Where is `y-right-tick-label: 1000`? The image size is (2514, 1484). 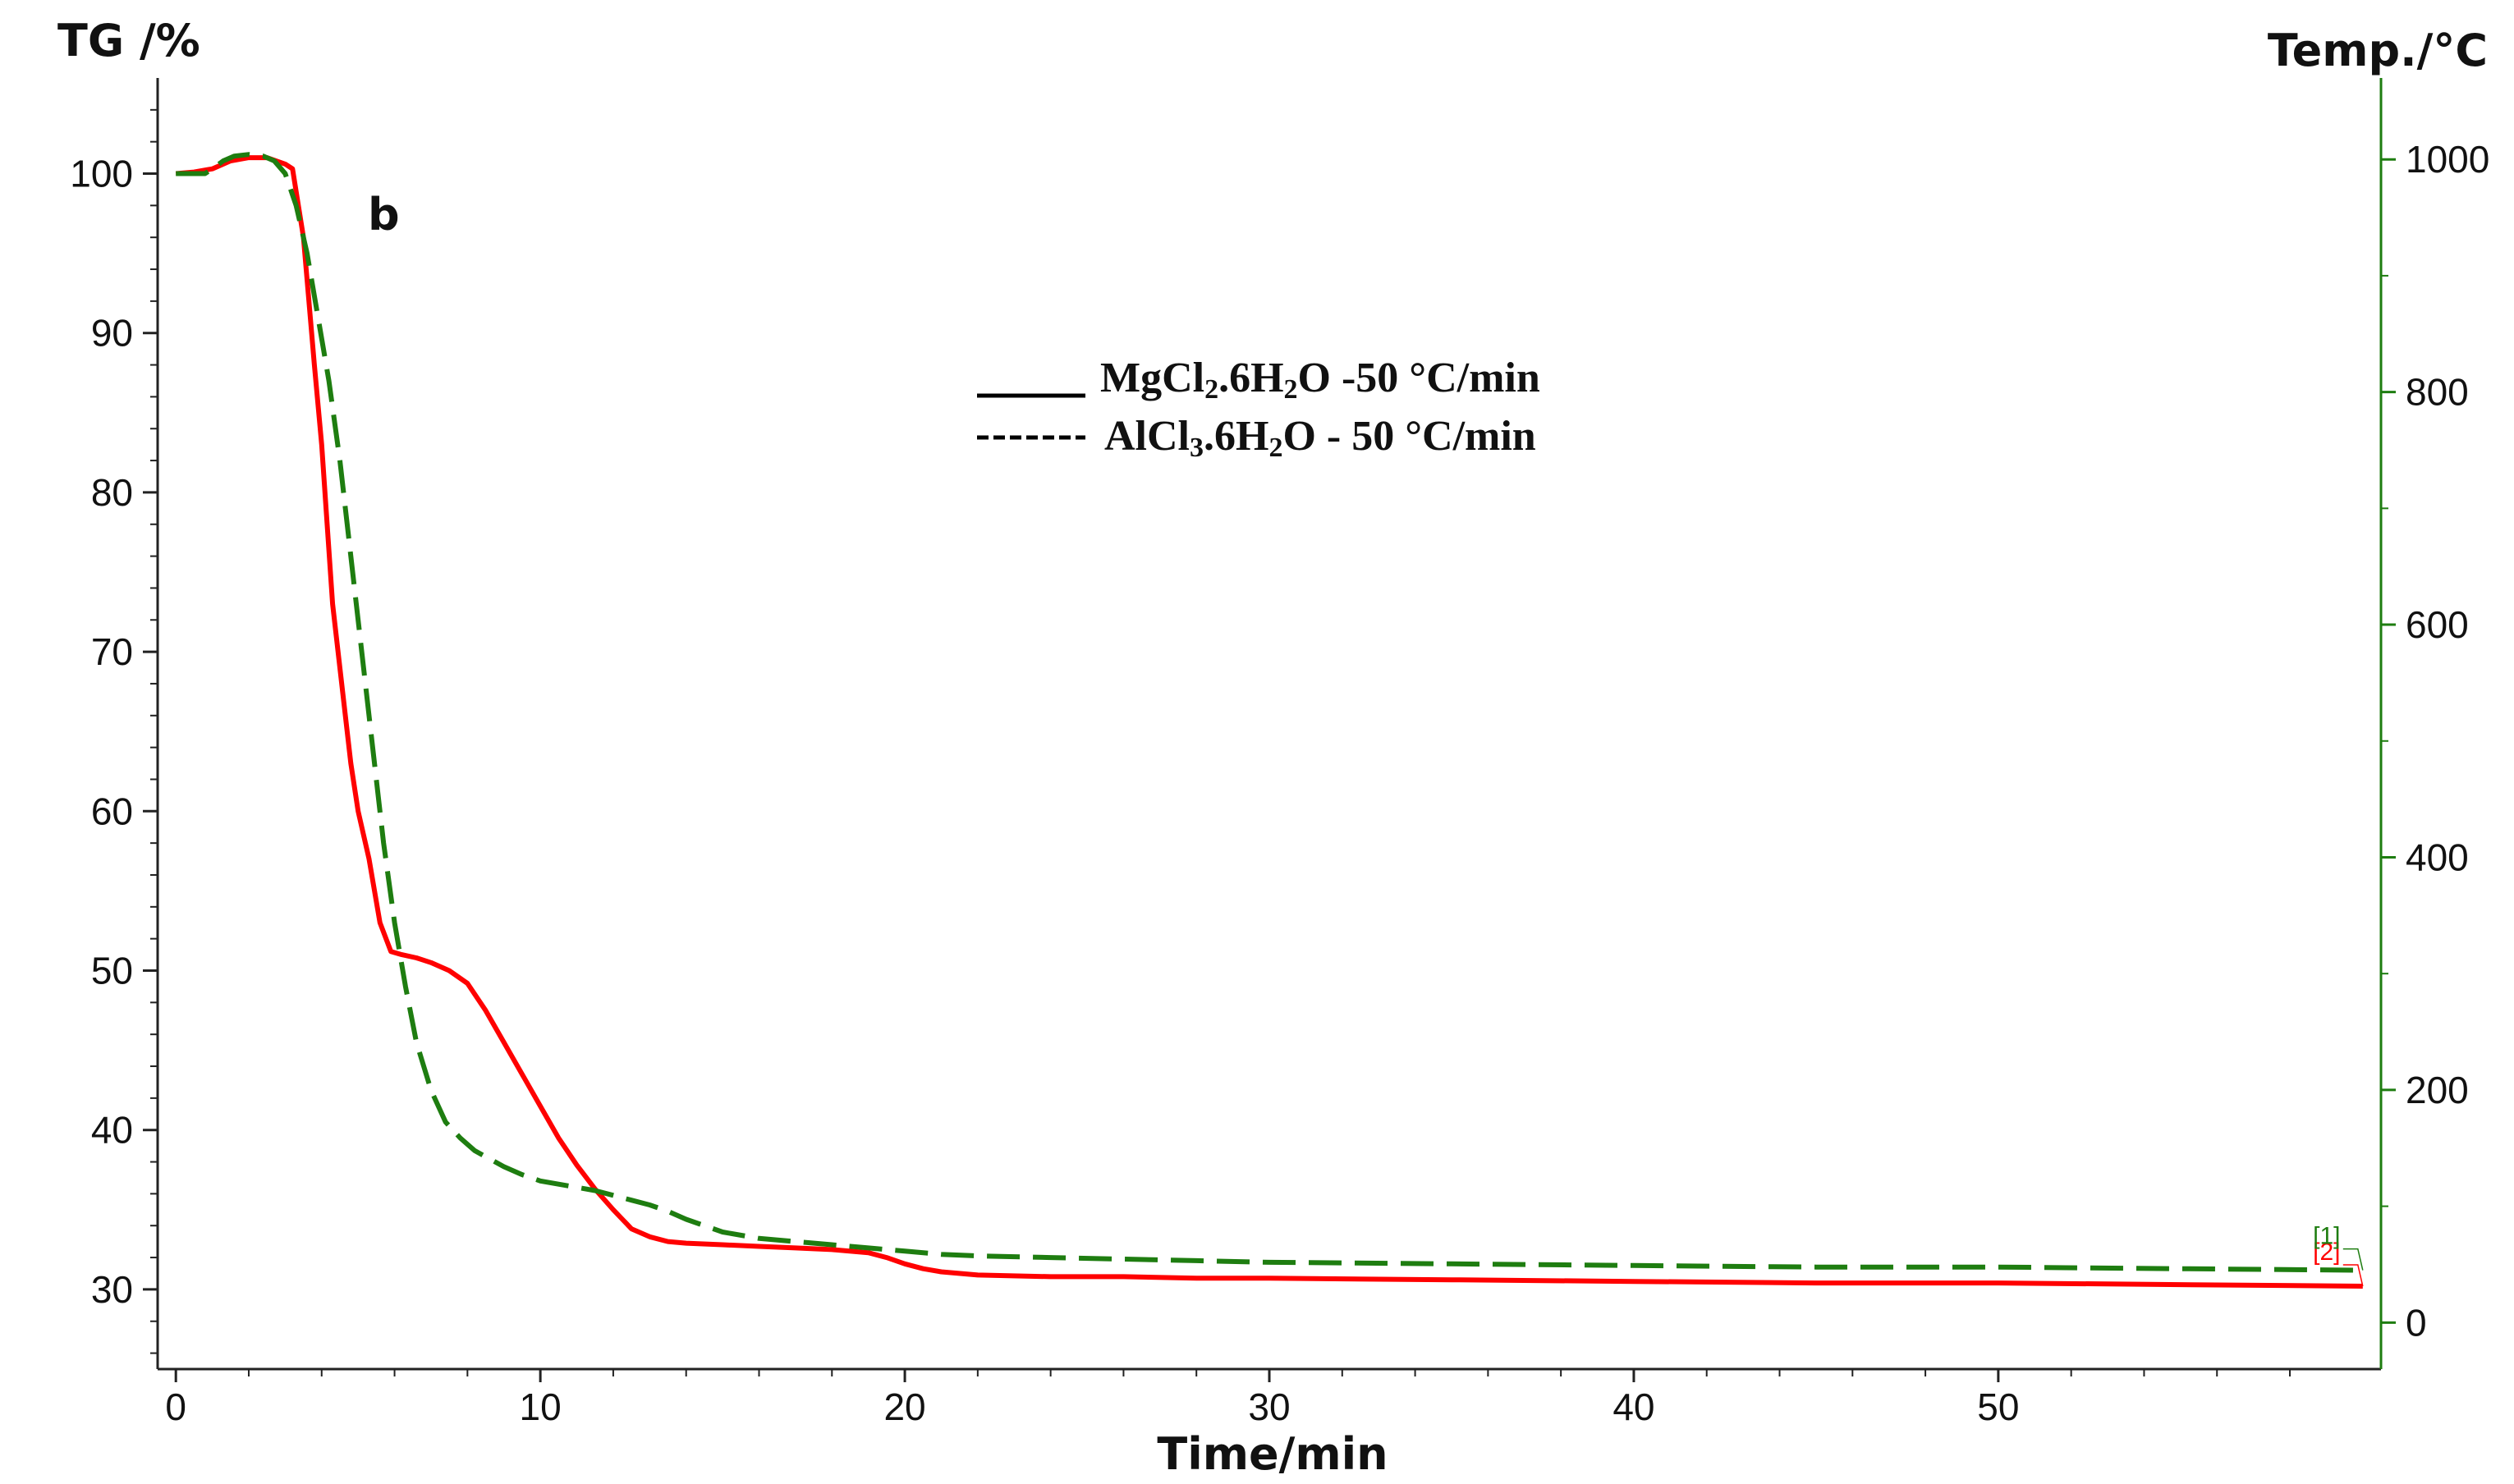 y-right-tick-label: 1000 is located at coordinates (2447, 159).